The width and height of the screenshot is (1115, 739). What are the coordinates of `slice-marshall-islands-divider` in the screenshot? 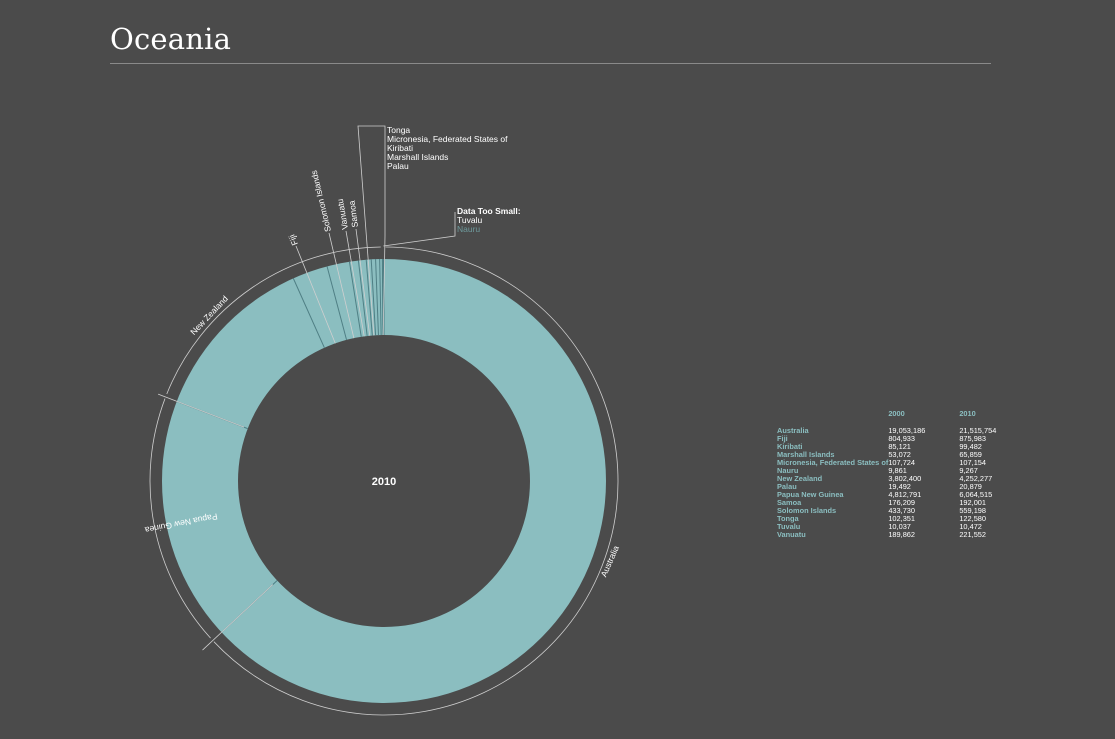 It's located at (380, 297).